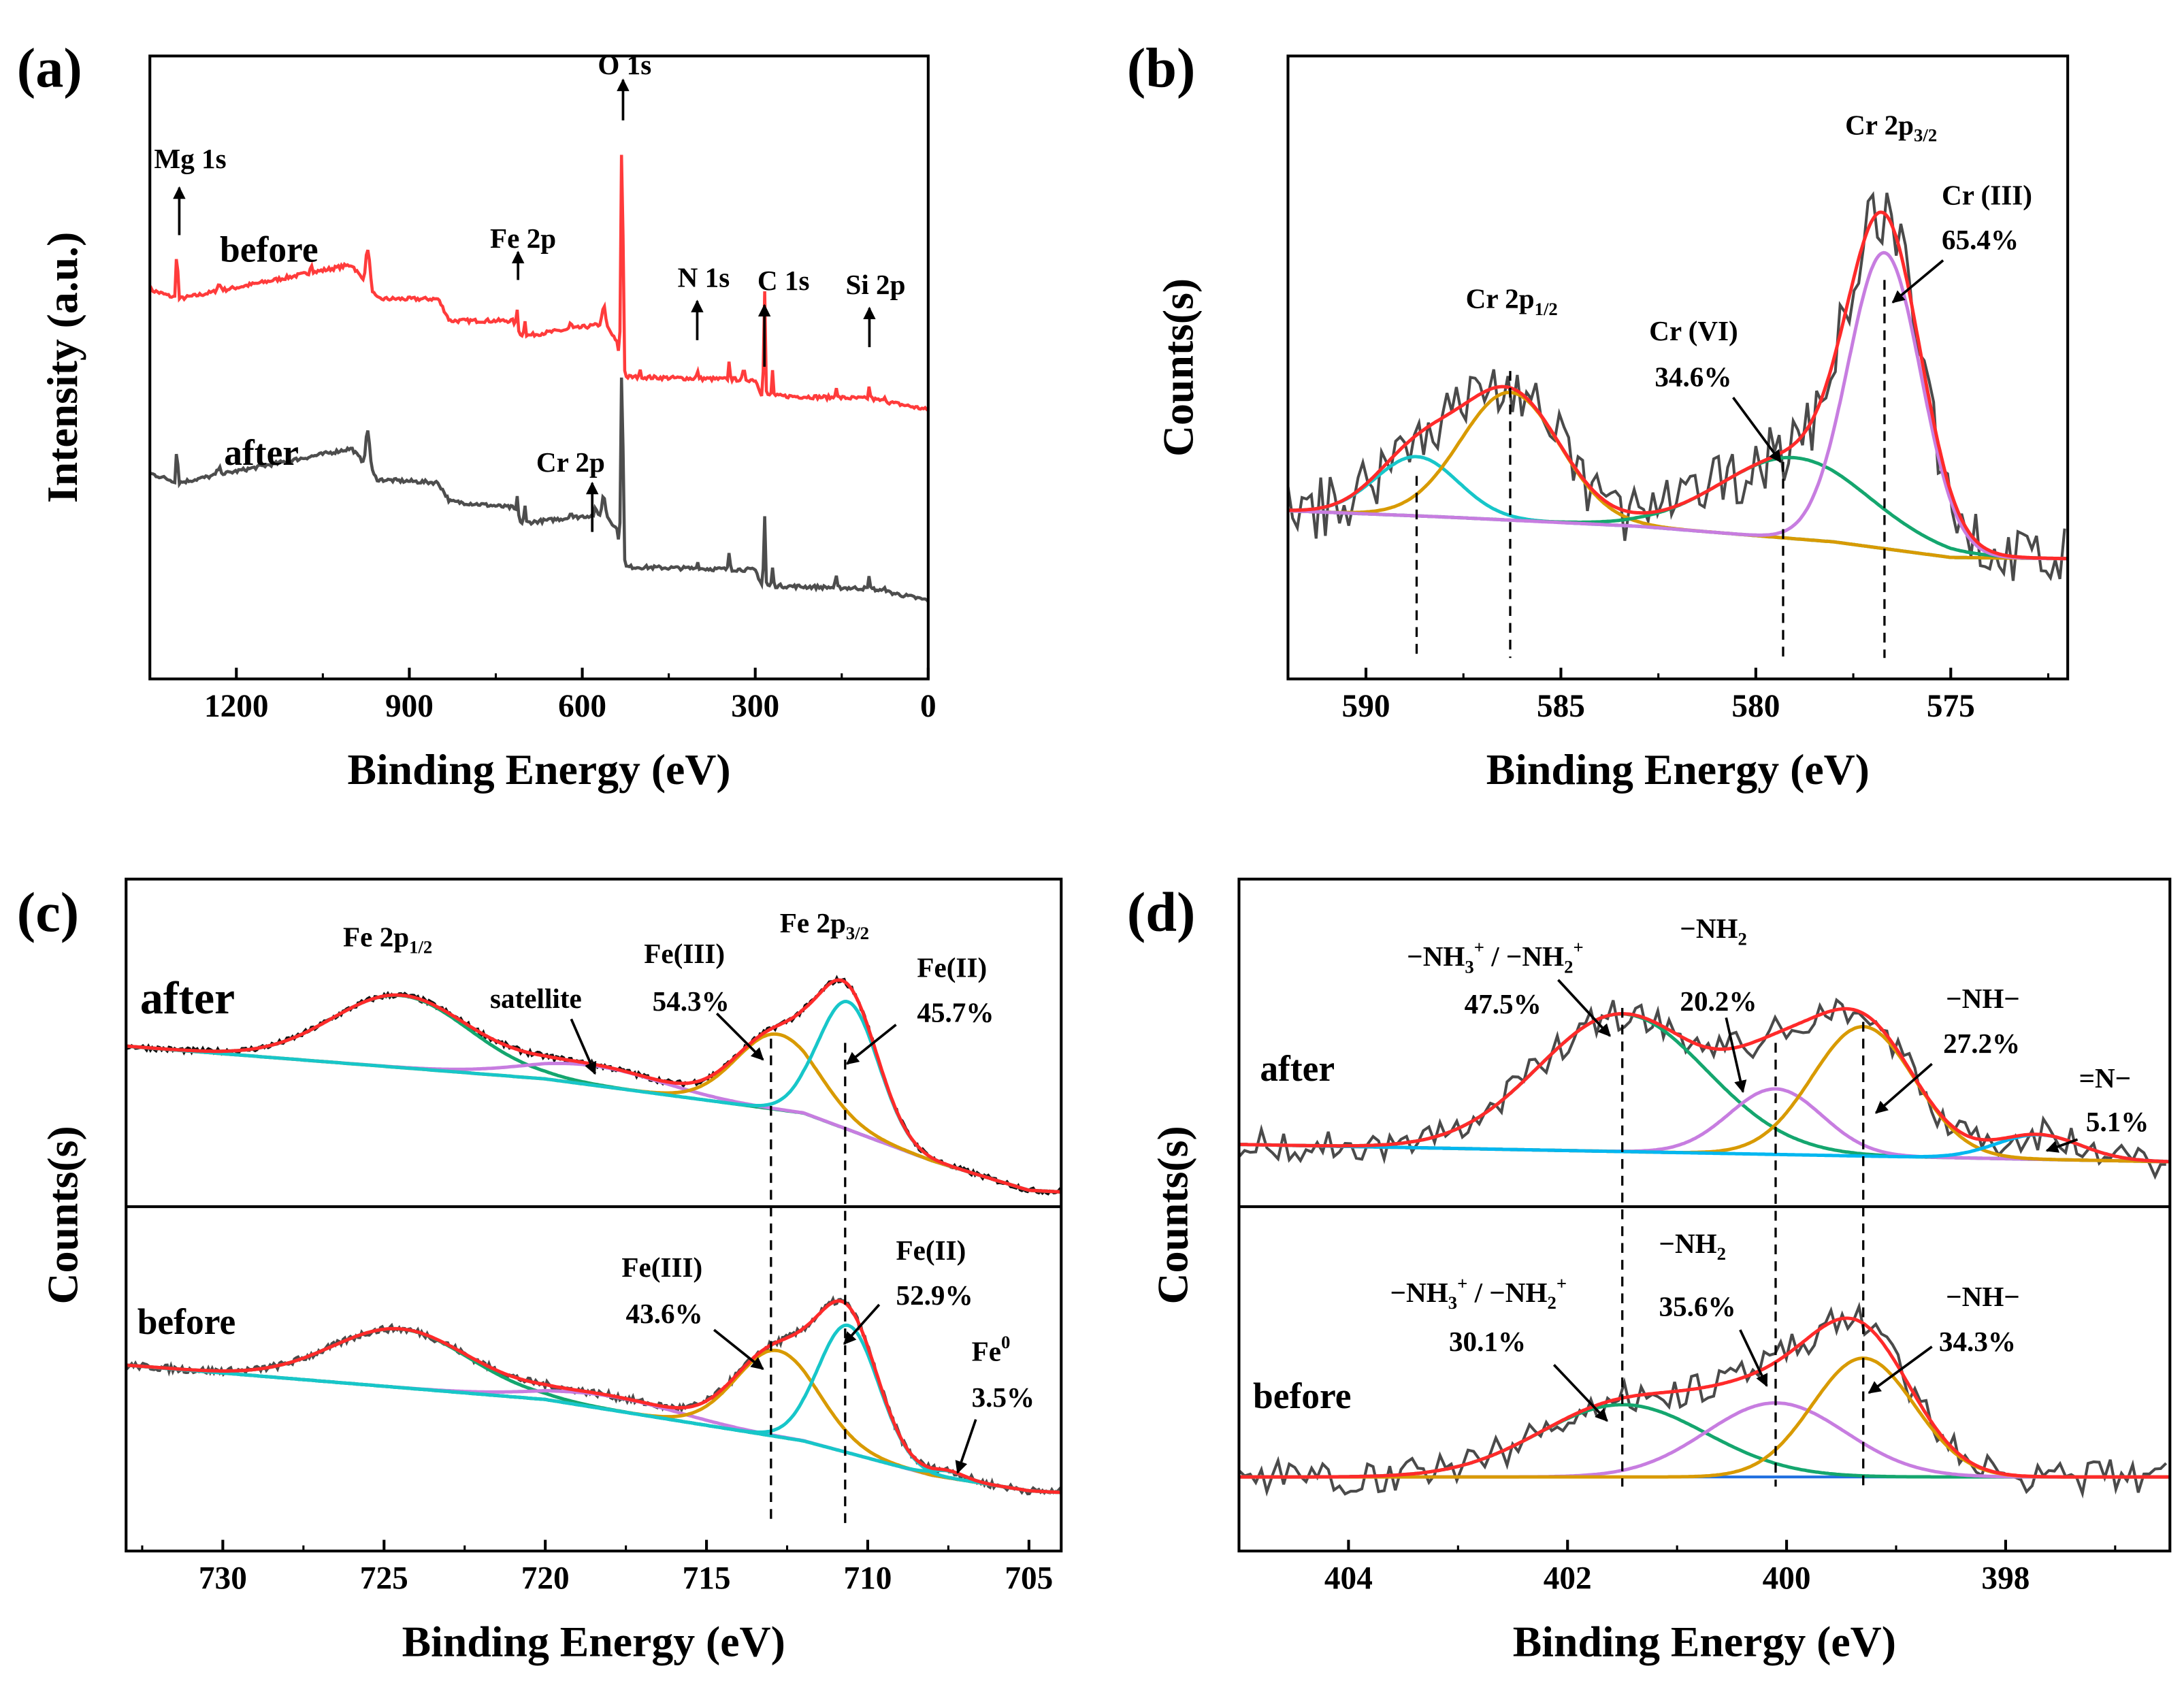 This screenshot has height=1698, width=2184. What do you see at coordinates (594, 1429) in the screenshot?
I see `component-Fe0 3.5%` at bounding box center [594, 1429].